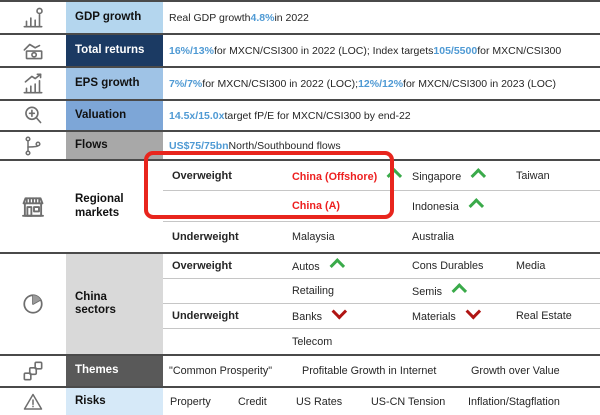 The height and width of the screenshot is (415, 600). I want to click on row-label: China sectors, so click(114, 304).